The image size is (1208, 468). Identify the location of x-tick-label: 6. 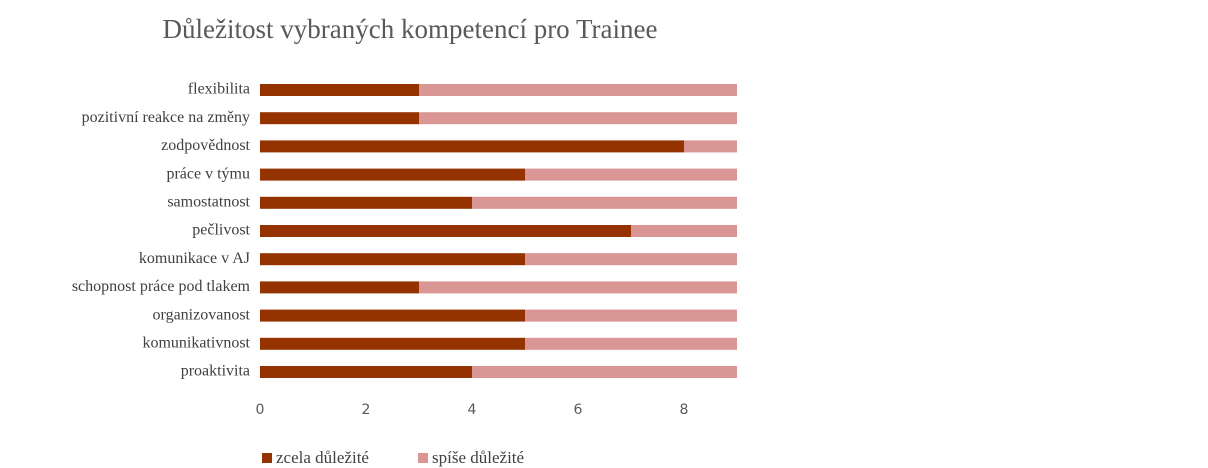
(578, 410).